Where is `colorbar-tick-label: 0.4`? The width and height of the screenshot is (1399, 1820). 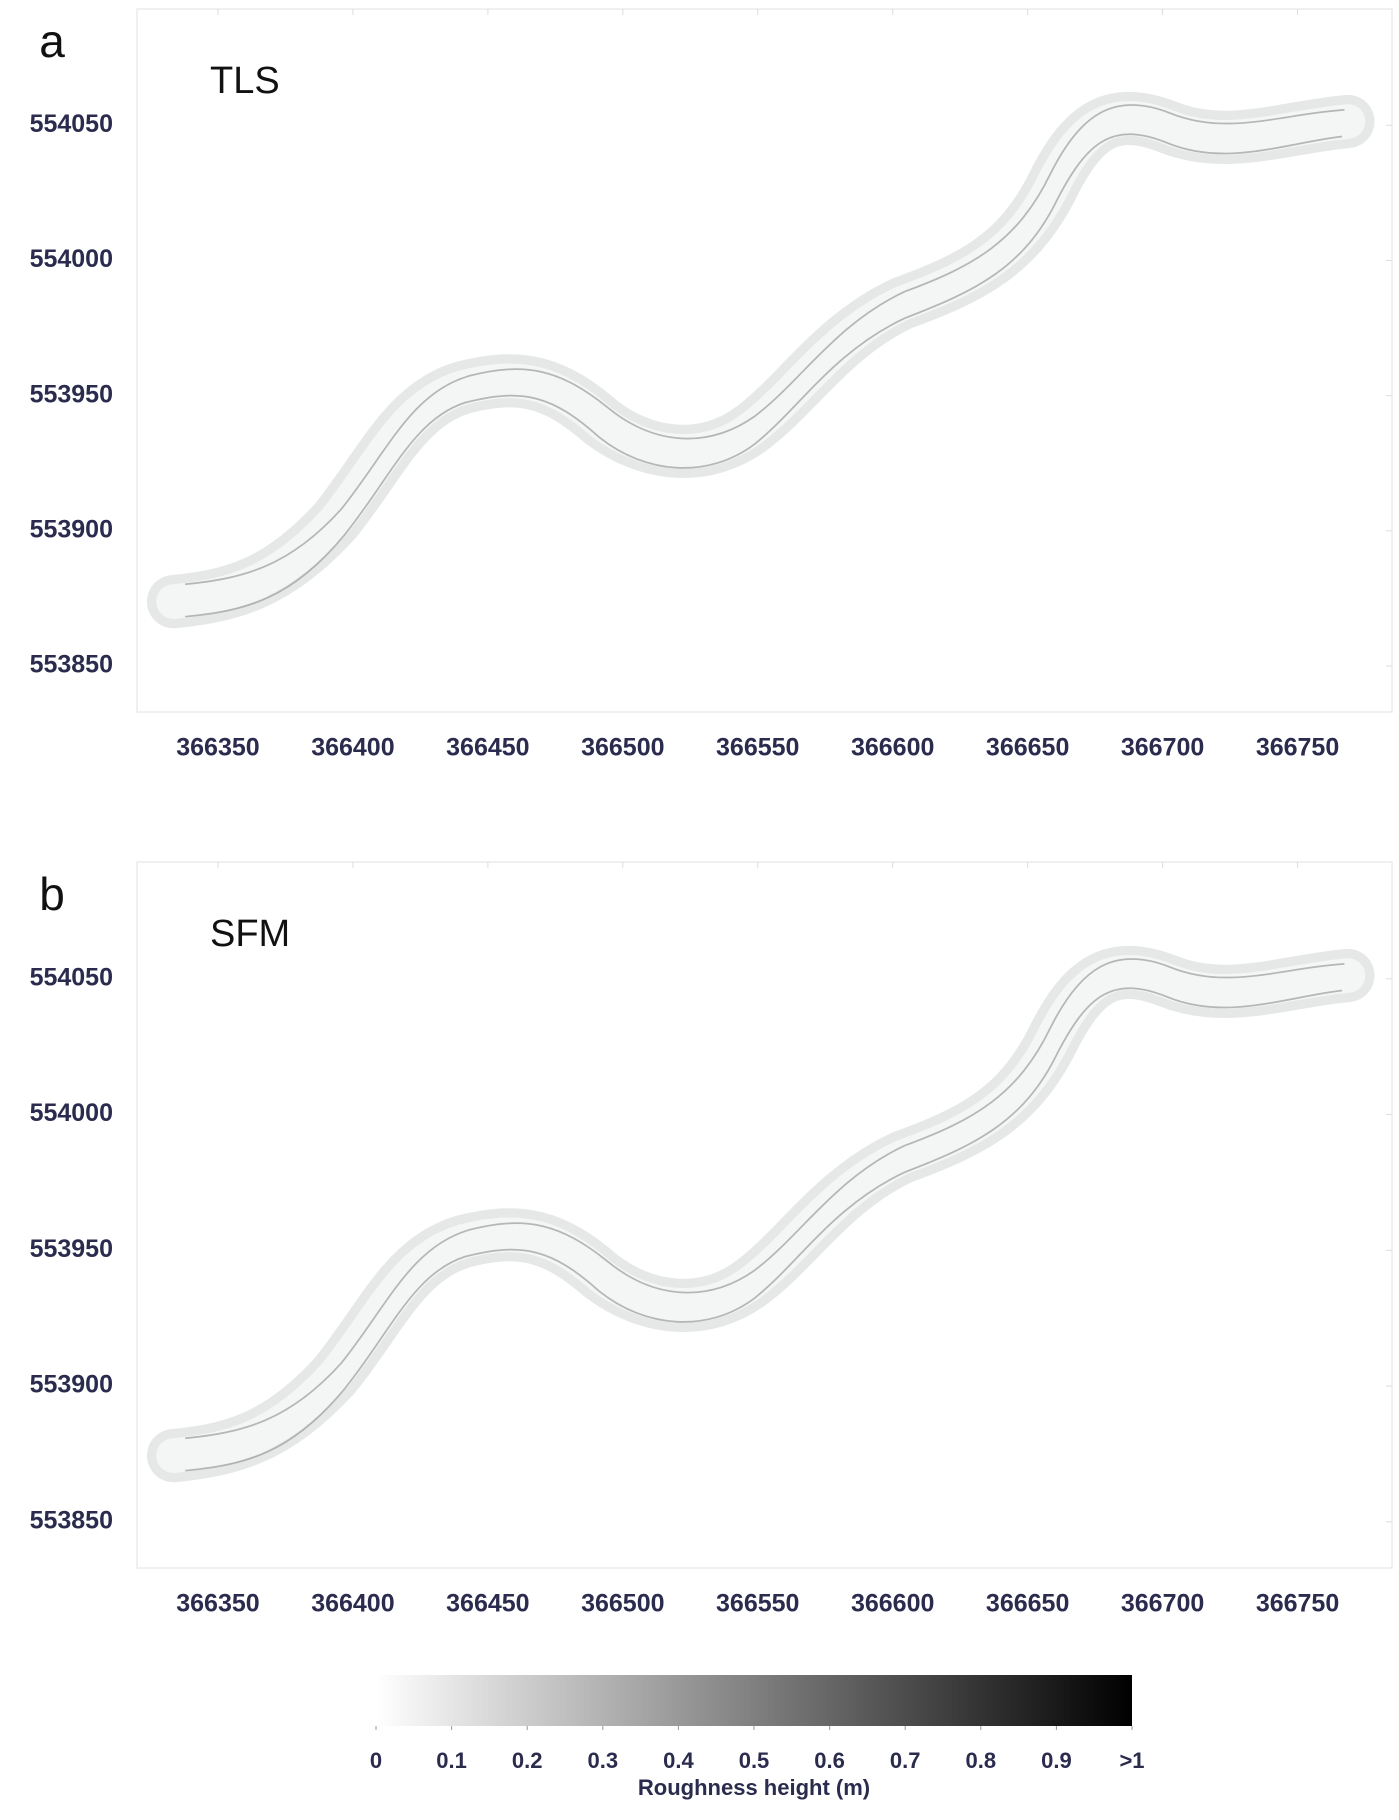
colorbar-tick-label: 0.4 is located at coordinates (678, 1760).